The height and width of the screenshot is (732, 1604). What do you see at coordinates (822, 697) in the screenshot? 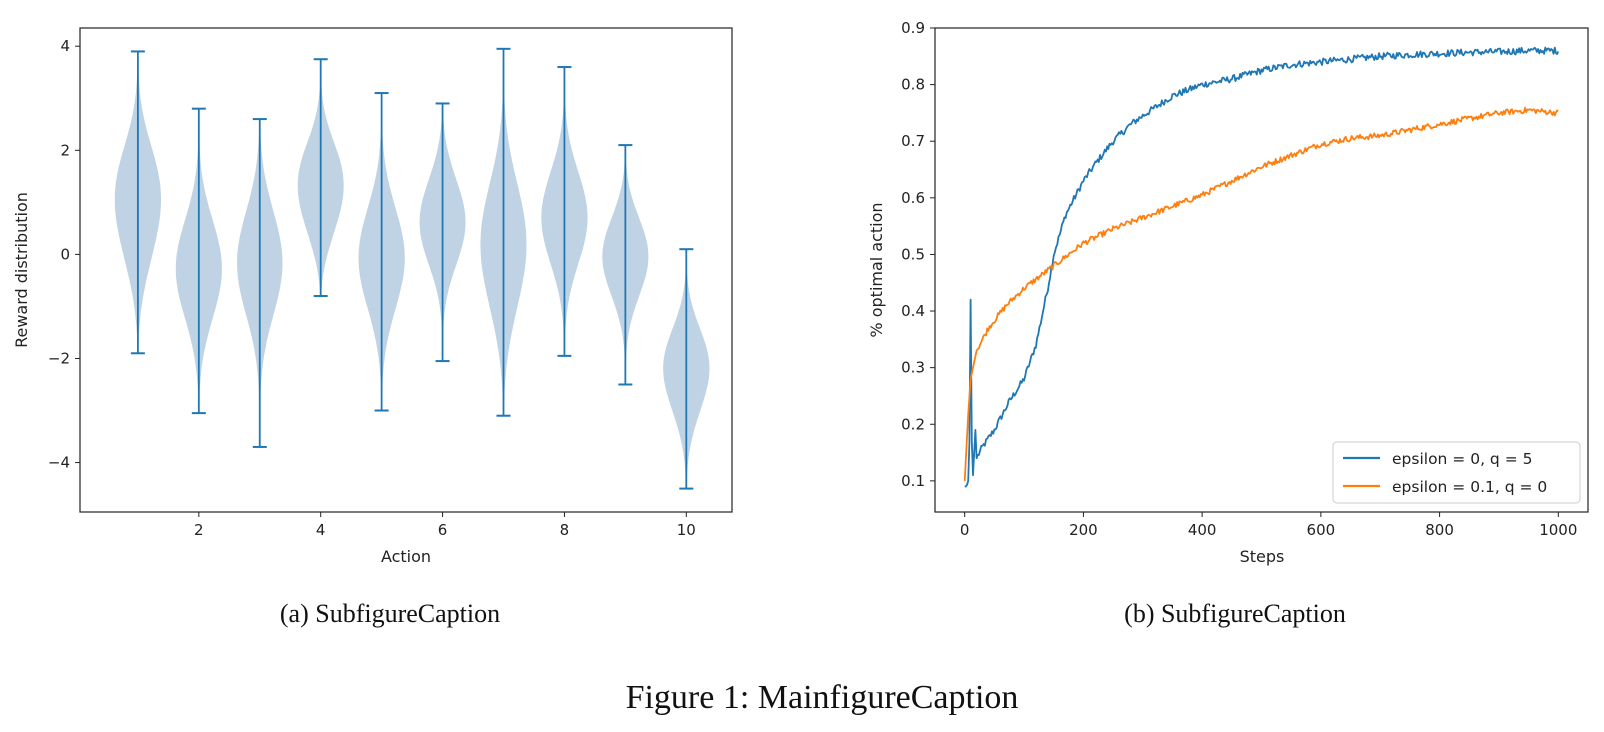
I see `main-figure-caption: Figure 1: MainfigureCaption` at bounding box center [822, 697].